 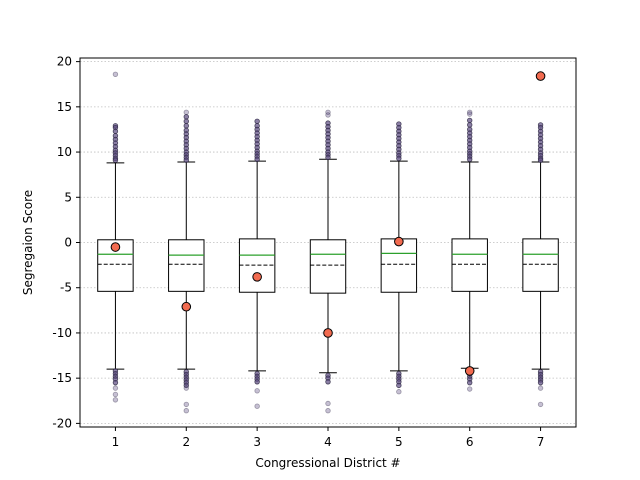 I want to click on x-tick-label: 7, so click(x=541, y=442).